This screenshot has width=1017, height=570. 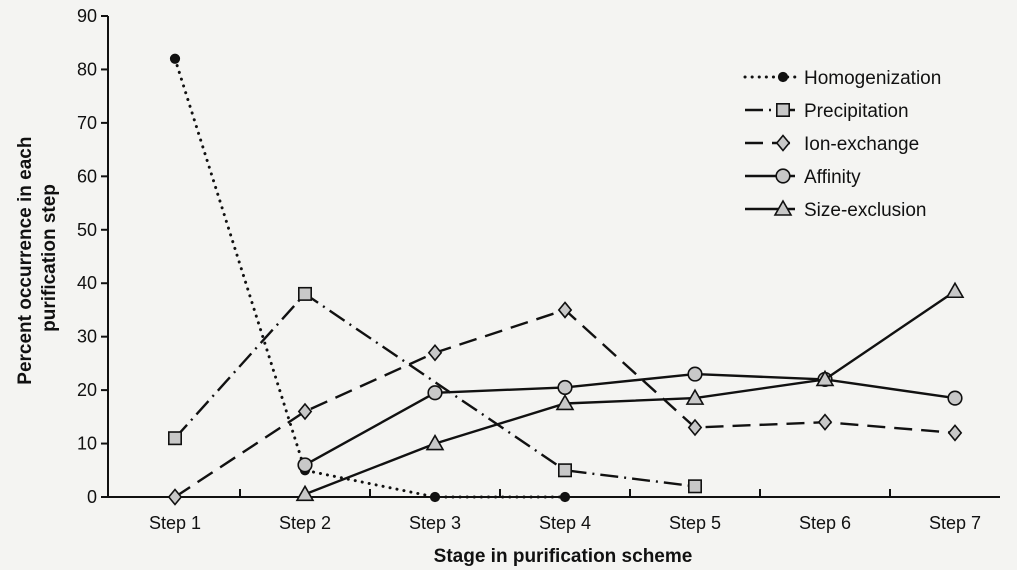 What do you see at coordinates (825, 523) in the screenshot?
I see `x-tick-label: Step 6` at bounding box center [825, 523].